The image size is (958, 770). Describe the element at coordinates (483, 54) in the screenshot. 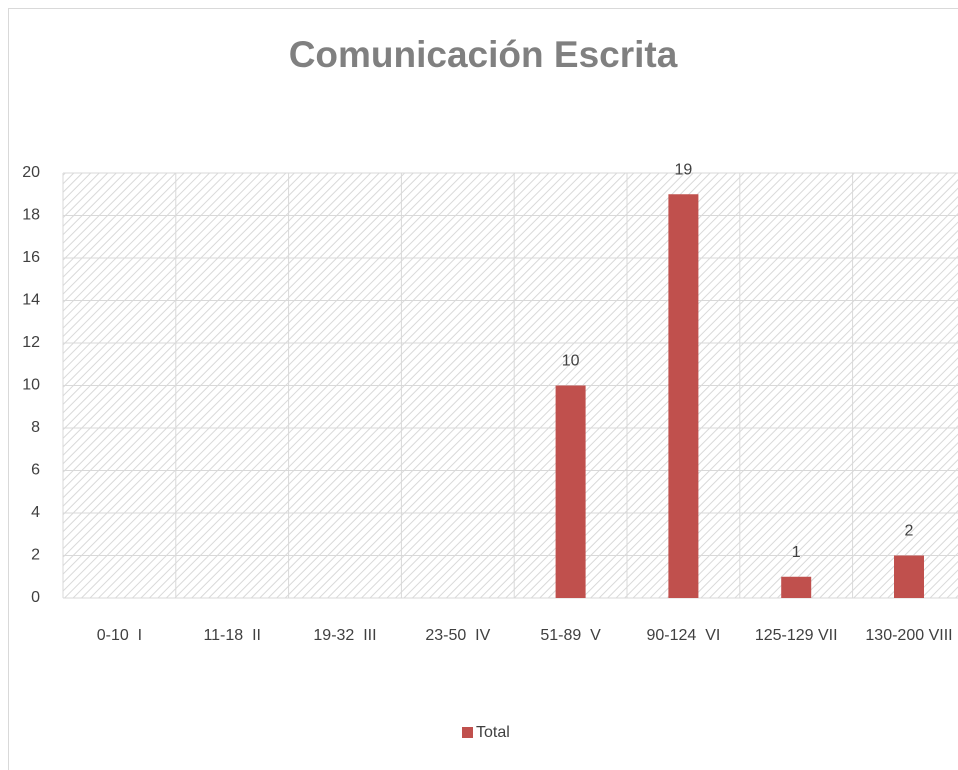

I see `chart-title: Comunicación Escrita` at that location.